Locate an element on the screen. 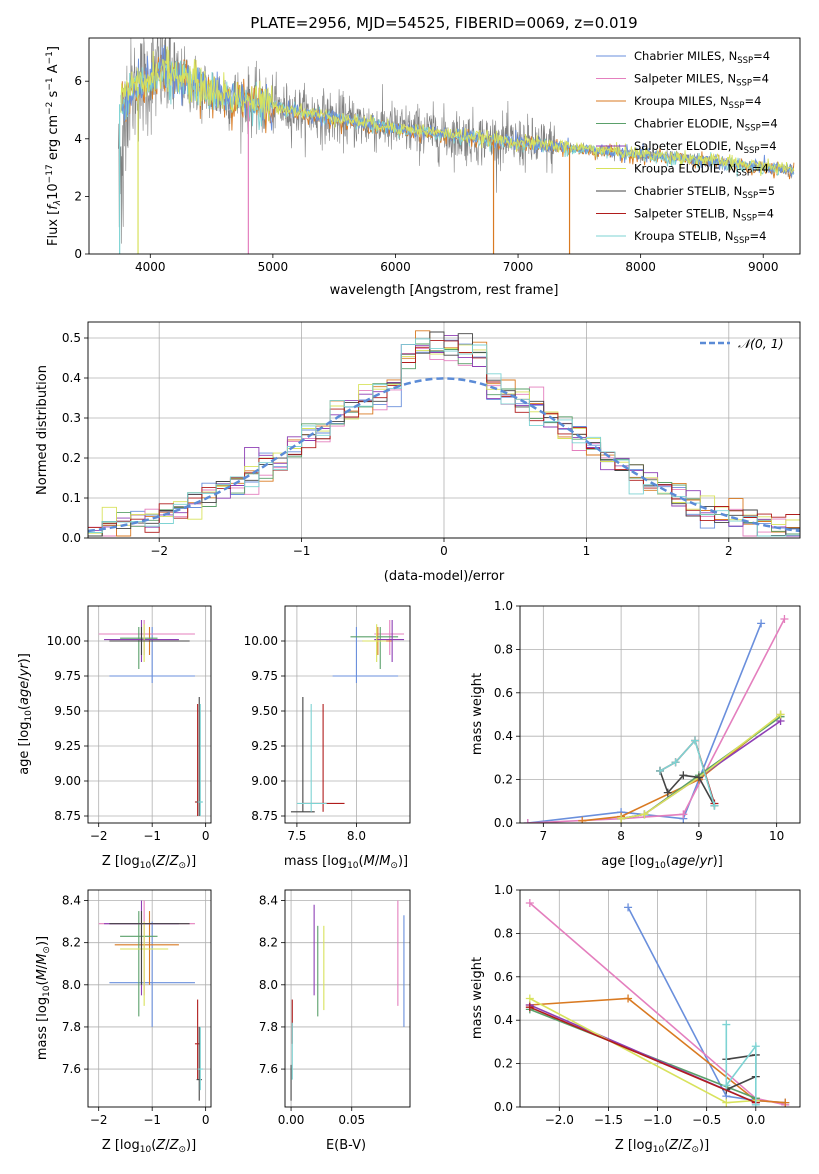 The width and height of the screenshot is (819, 1174). weight-age-line-chabrier_miles is located at coordinates (644, 723).